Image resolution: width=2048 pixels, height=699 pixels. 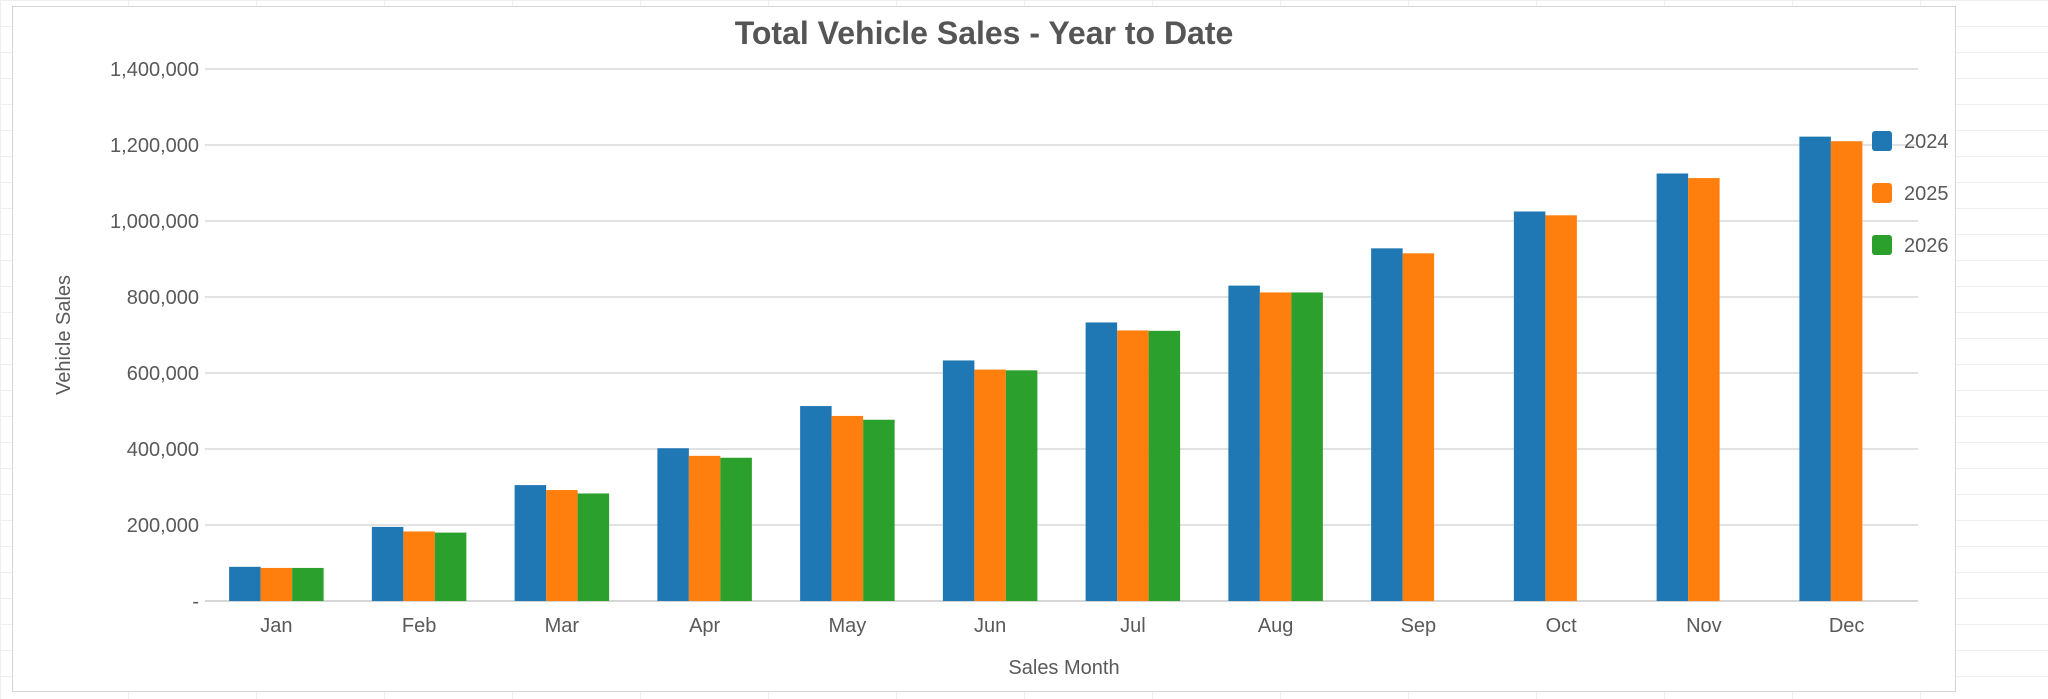 I want to click on bar-2025-mar, so click(x=562, y=545).